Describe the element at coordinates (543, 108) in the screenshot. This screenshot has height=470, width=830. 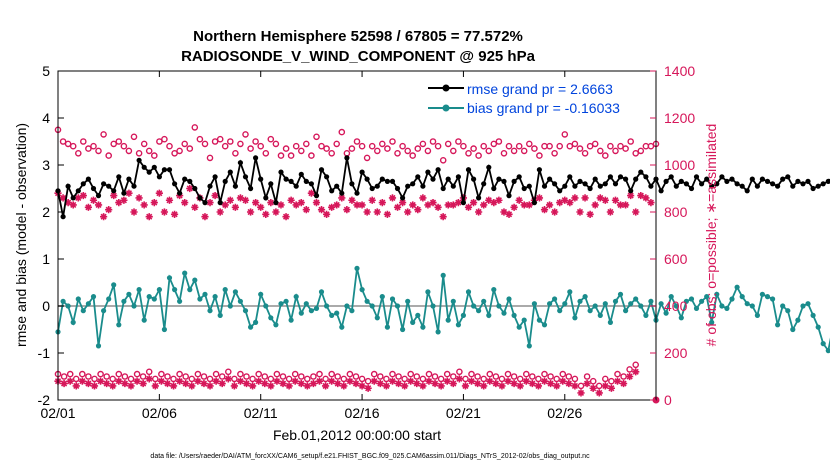
I see `legend-bias-label: bias grand pr = -0.16033` at that location.